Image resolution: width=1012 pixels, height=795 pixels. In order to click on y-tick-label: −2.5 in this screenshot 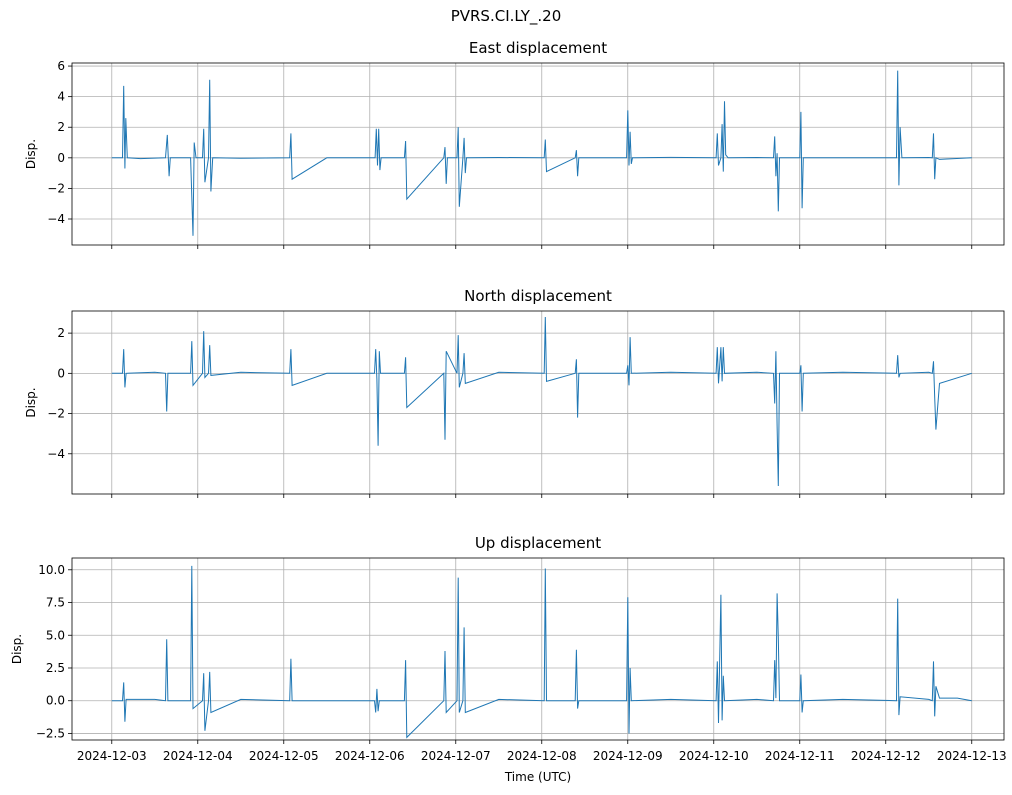, I will do `click(50, 733)`.